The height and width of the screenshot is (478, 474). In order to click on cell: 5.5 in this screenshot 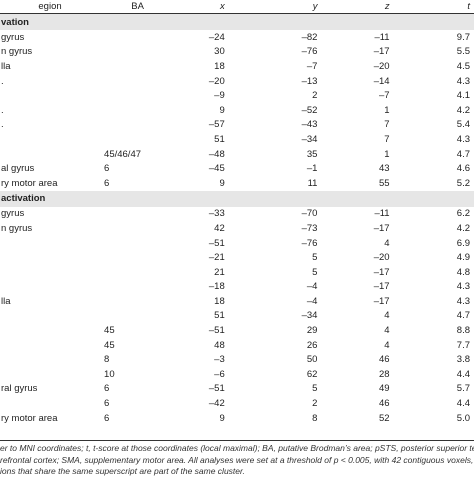, I will do `click(463, 52)`.